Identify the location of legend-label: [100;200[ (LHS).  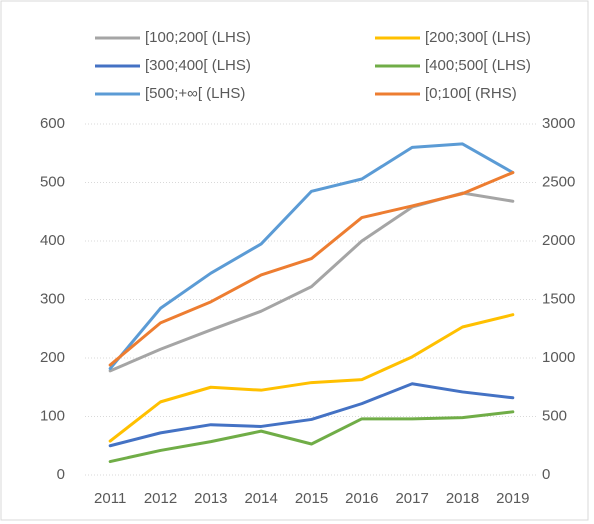
(198, 37).